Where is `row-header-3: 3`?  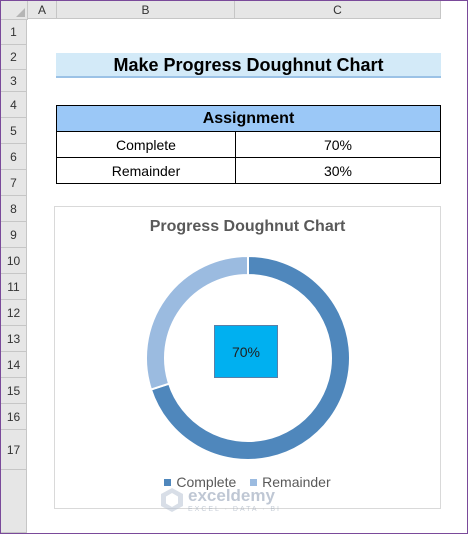
row-header-3: 3 is located at coordinates (14, 81).